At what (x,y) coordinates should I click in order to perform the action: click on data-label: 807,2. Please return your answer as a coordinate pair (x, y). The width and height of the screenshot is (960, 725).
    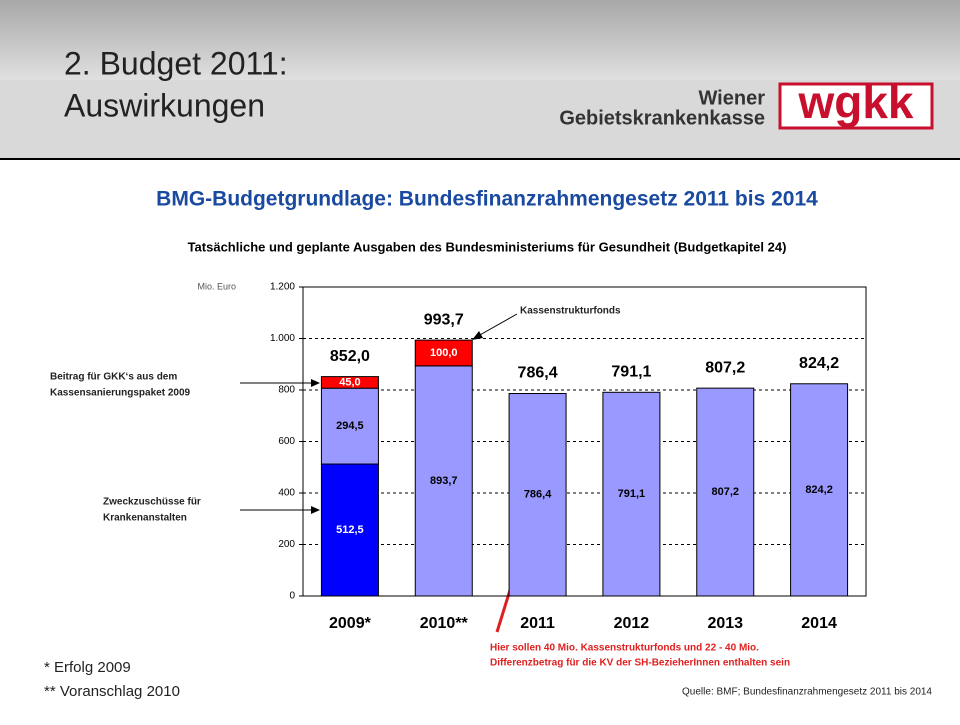
    Looking at the image, I should click on (725, 492).